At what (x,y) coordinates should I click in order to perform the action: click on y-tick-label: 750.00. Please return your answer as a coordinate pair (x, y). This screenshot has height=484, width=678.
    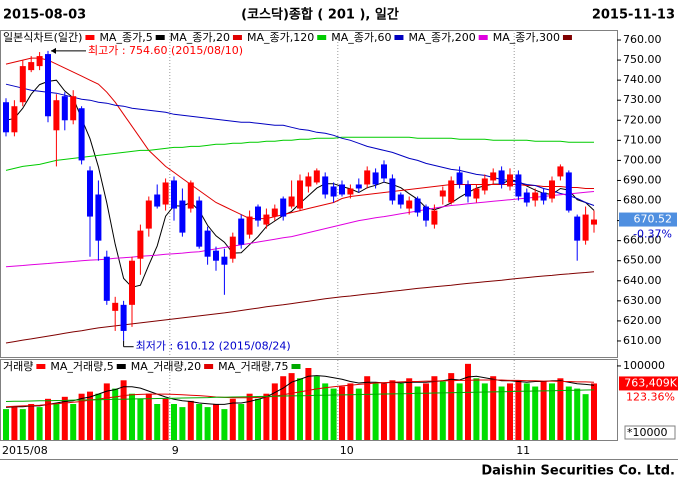
    Looking at the image, I should click on (642, 59).